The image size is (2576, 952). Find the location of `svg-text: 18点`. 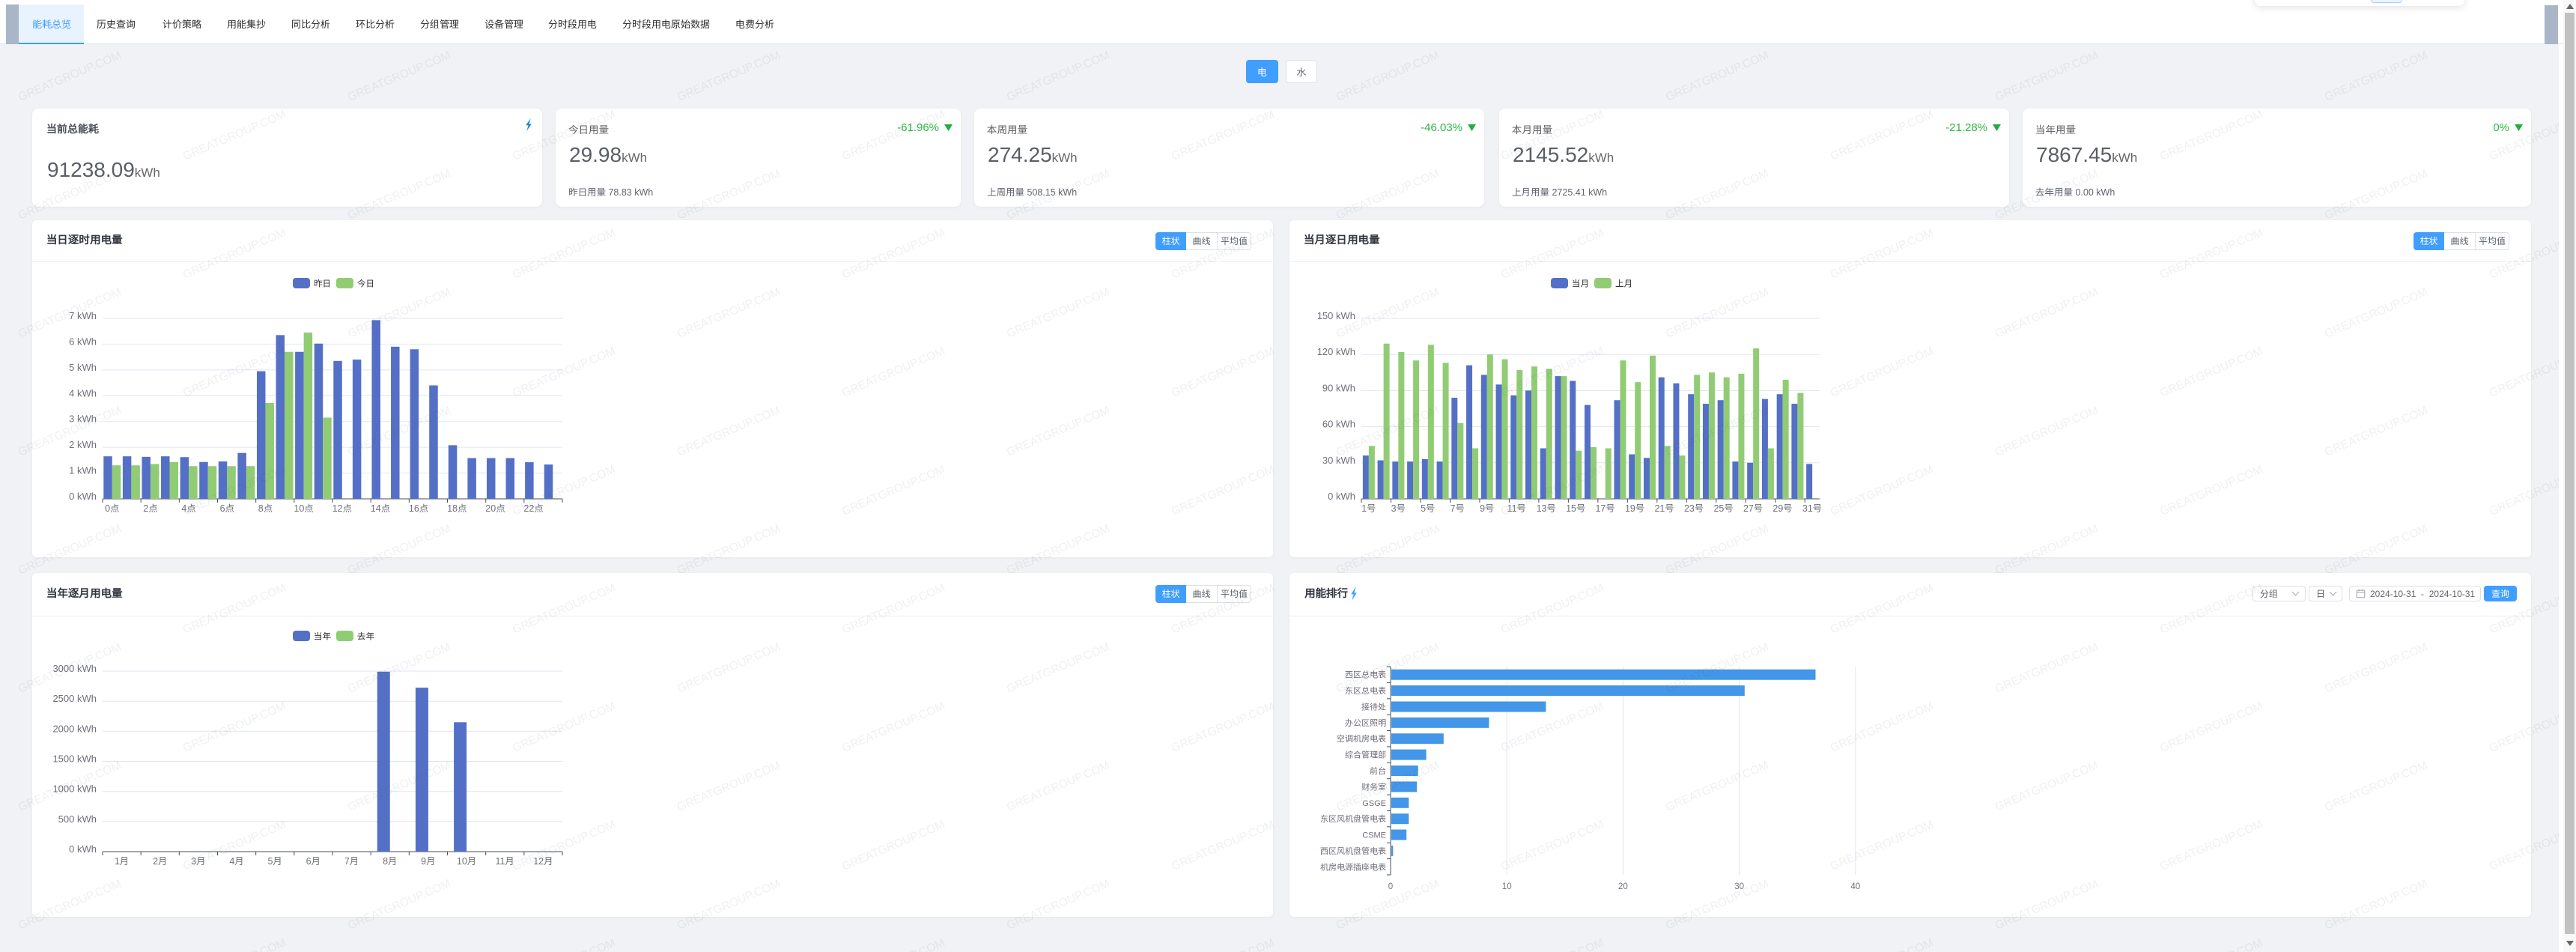

svg-text: 18点 is located at coordinates (457, 507).